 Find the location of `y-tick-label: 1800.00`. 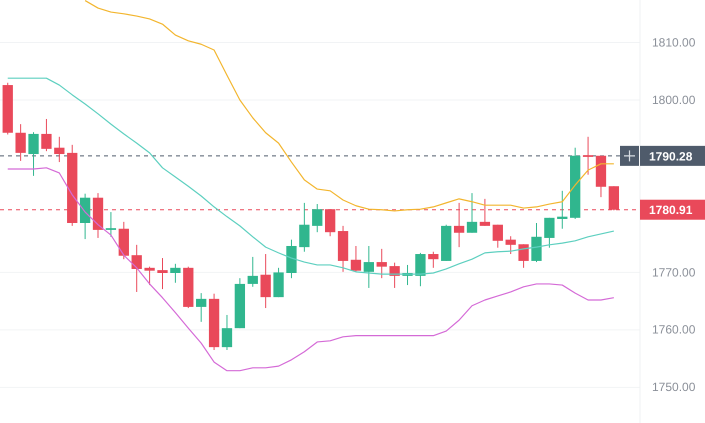

y-tick-label: 1800.00 is located at coordinates (674, 99).